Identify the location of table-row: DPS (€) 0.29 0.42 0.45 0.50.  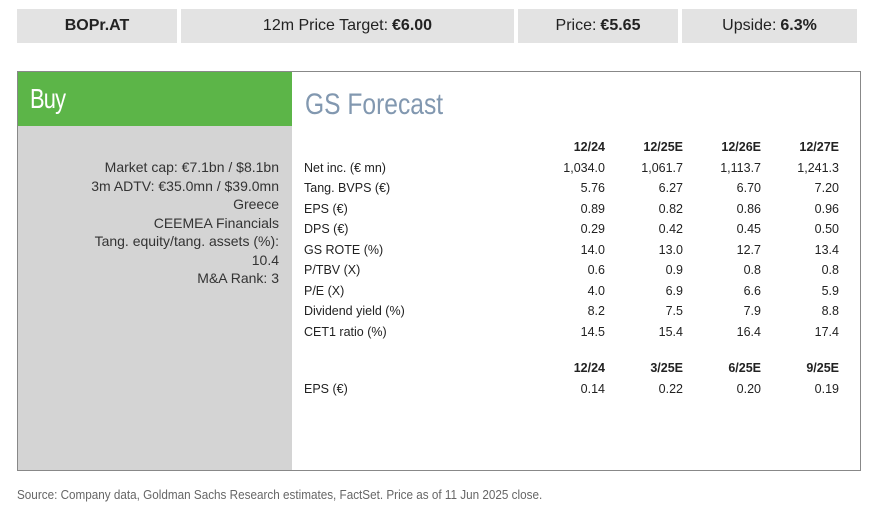
(571, 229).